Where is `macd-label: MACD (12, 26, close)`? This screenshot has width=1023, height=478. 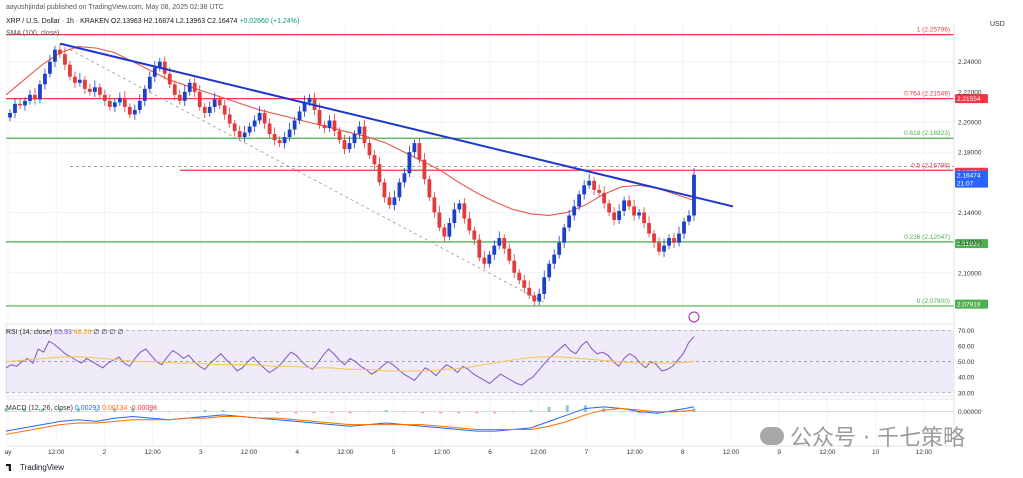
macd-label: MACD (12, 26, close) is located at coordinates (39, 408).